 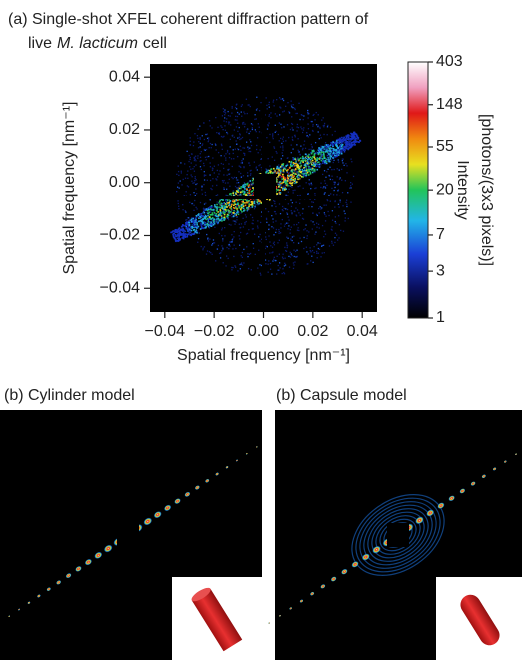 What do you see at coordinates (440, 234) in the screenshot?
I see `colorbar-tick-label: 7` at bounding box center [440, 234].